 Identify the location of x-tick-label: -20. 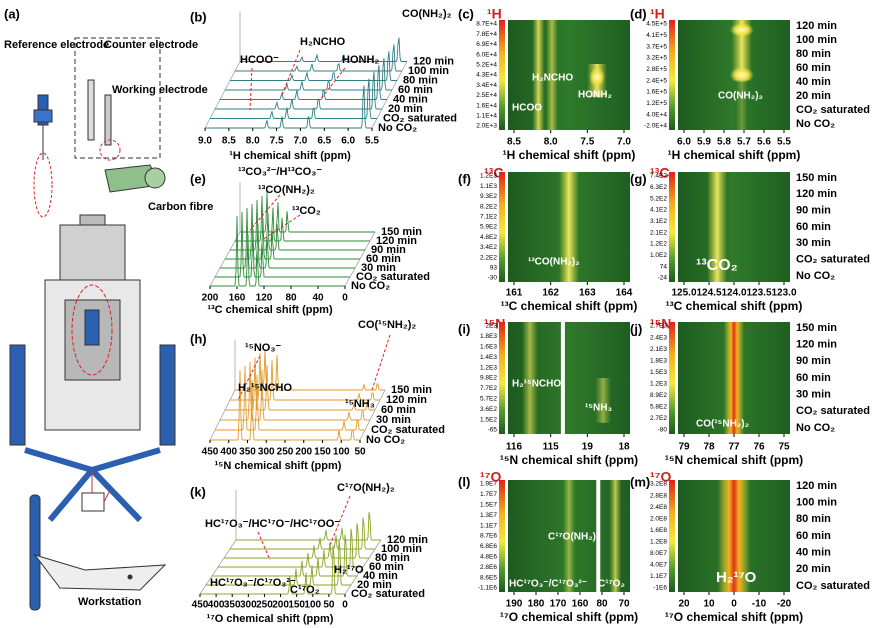
(784, 604).